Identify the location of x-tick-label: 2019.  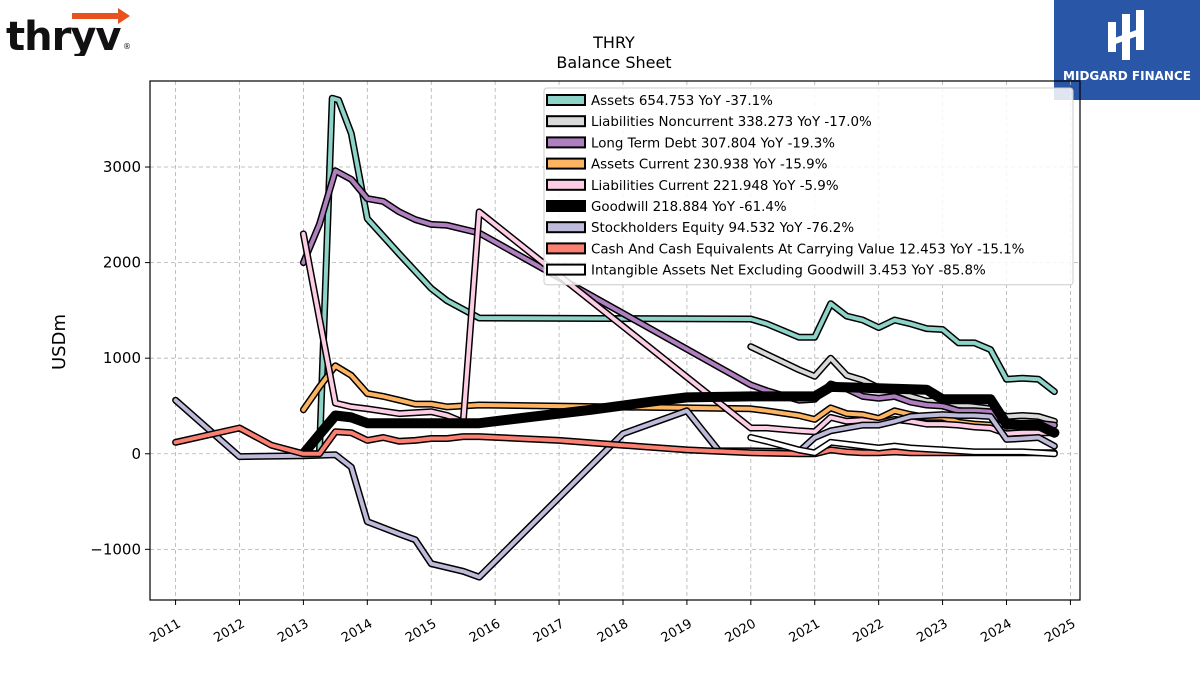
(677, 631).